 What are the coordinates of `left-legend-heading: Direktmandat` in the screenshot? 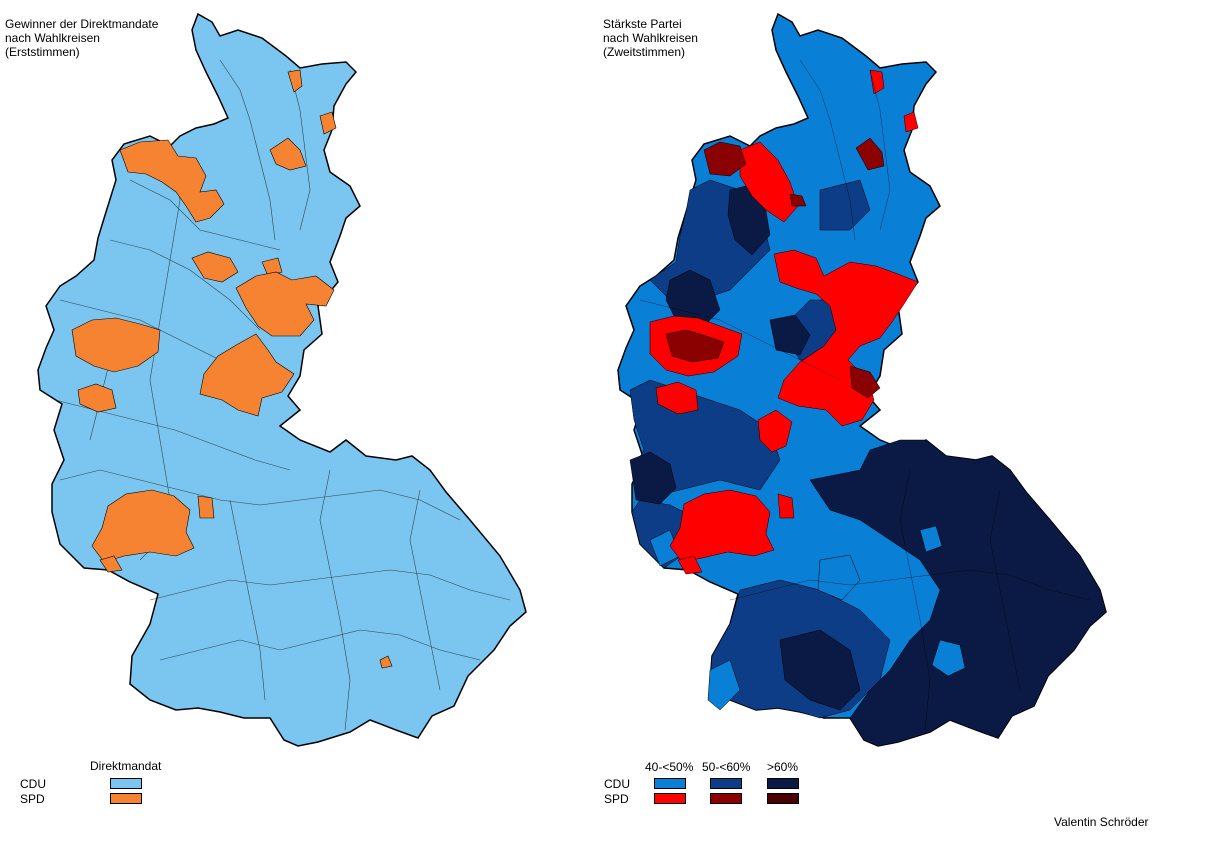 It's located at (126, 766).